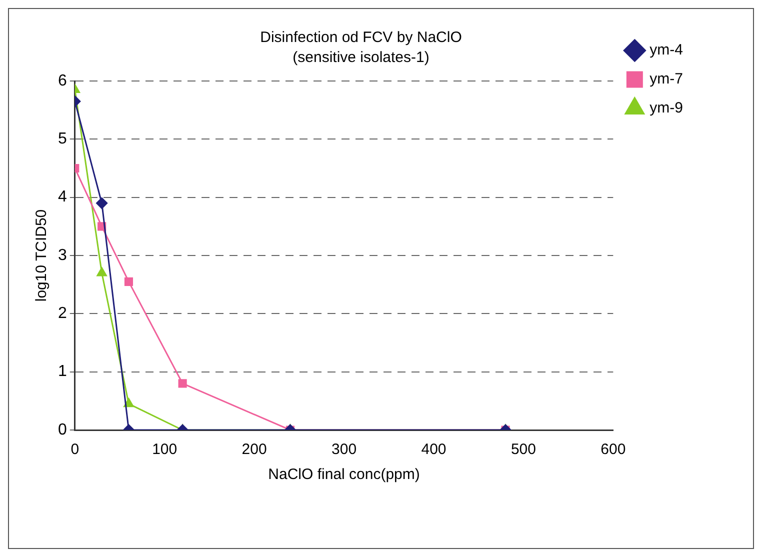  Describe the element at coordinates (523, 449) in the screenshot. I see `x-tick-label: 500` at that location.